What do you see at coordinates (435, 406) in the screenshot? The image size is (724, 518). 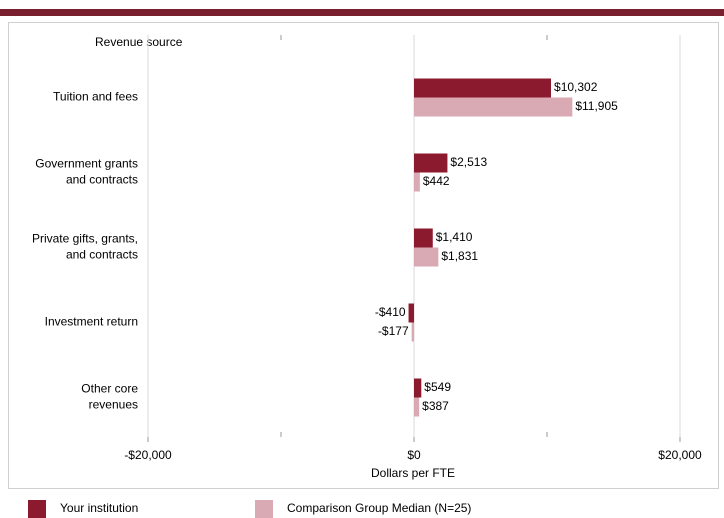 I see `value-label: $387` at bounding box center [435, 406].